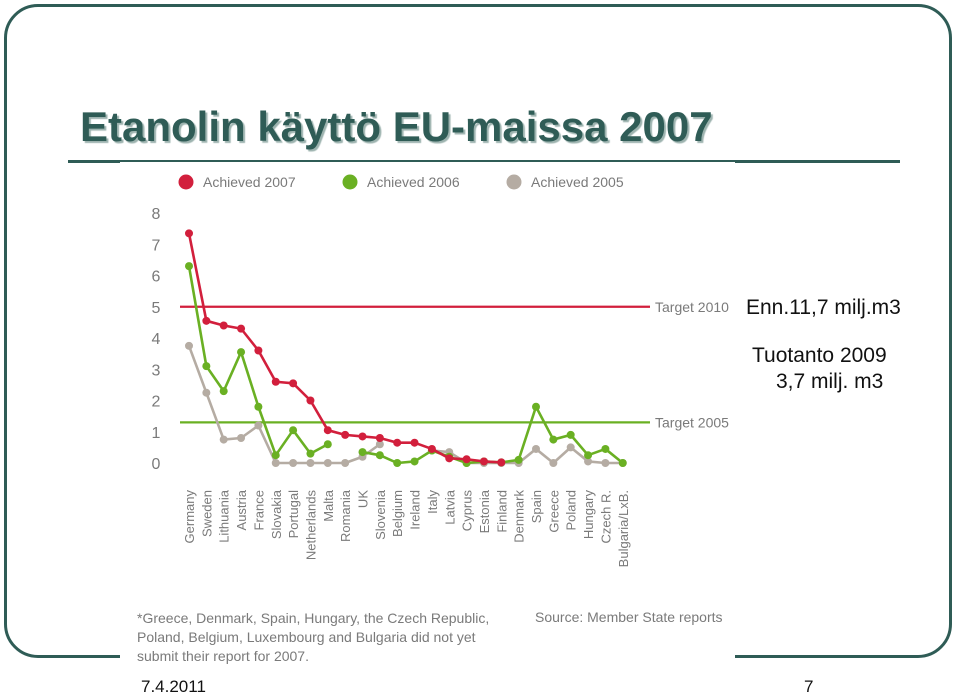  Describe the element at coordinates (536, 506) in the screenshot. I see `x-tick-label-spain: Spain` at that location.